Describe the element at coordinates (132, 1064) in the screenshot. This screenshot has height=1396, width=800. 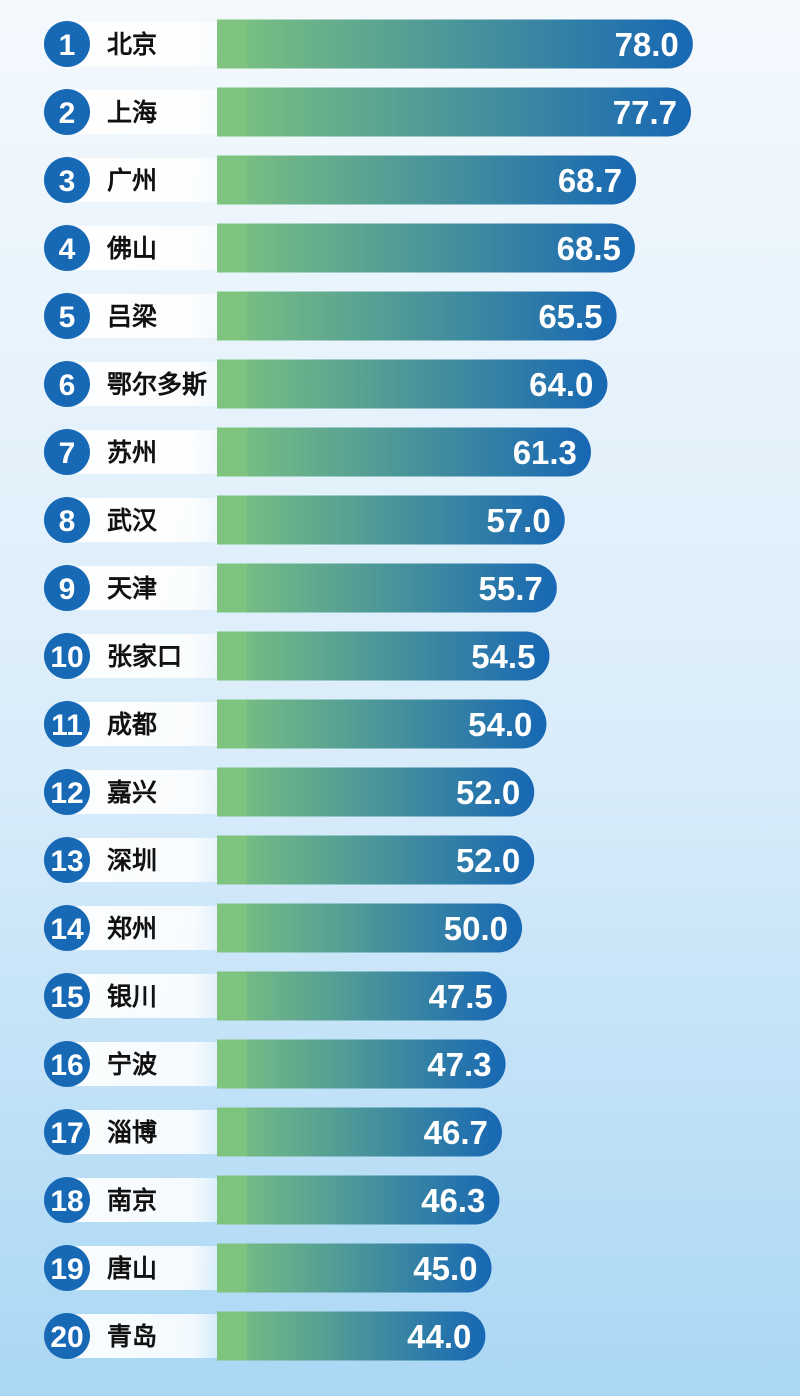
I see `city-name: 宁波` at that location.